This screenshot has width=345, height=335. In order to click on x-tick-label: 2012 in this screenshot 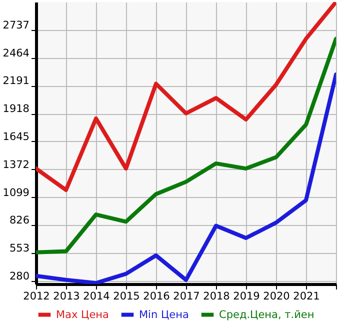, I will do `click(36, 296)`.